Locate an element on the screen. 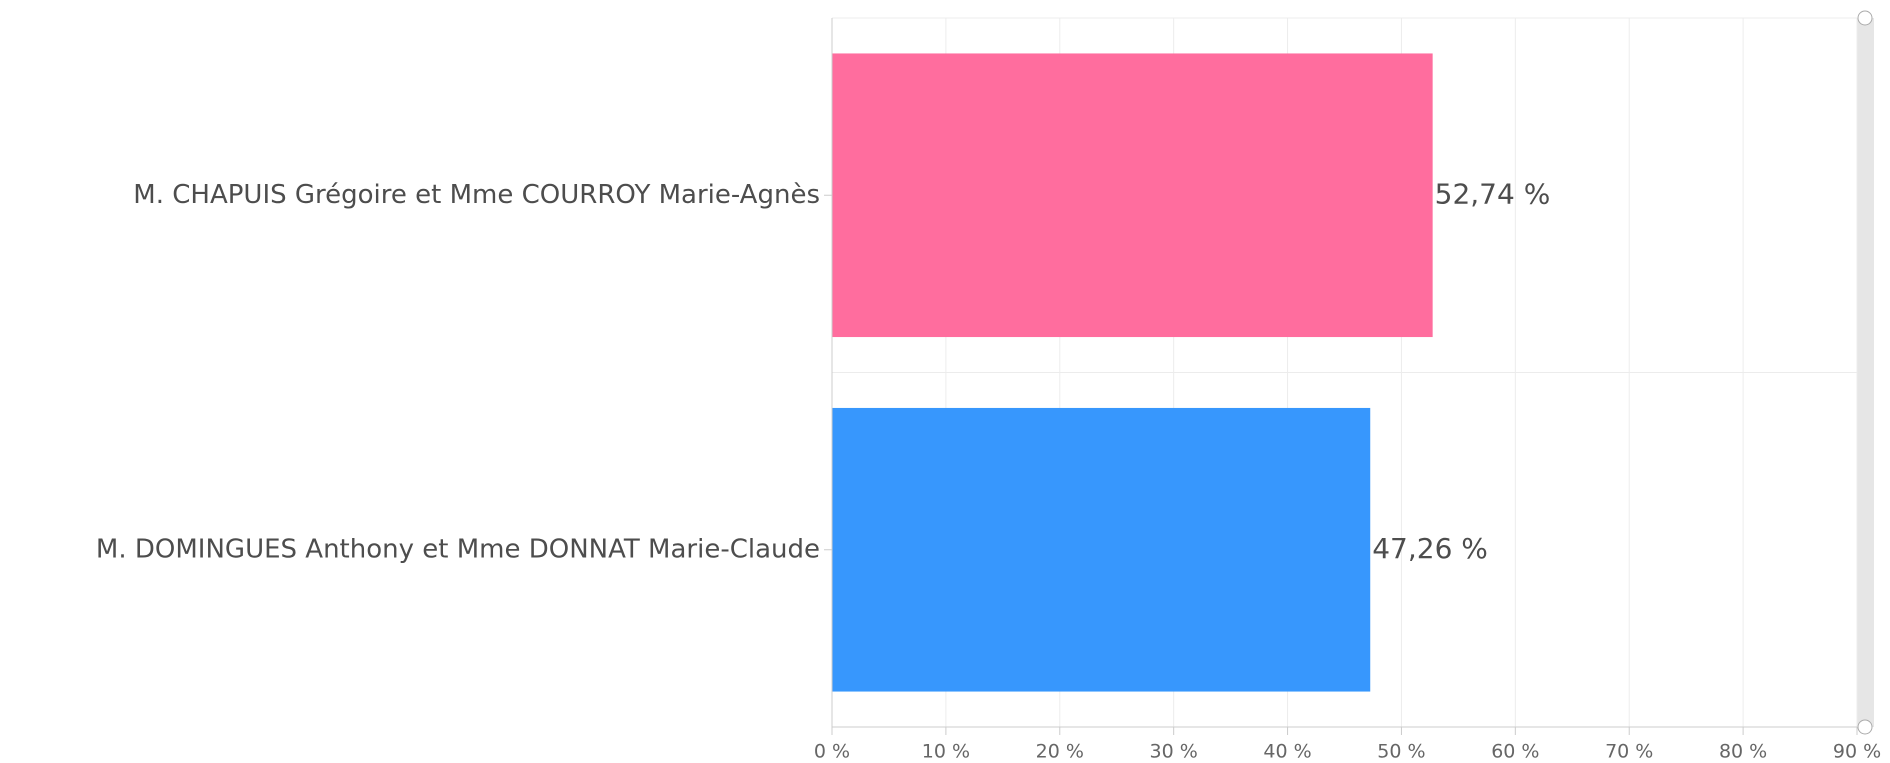 Image resolution: width=1890 pixels, height=763 pixels. x-tick-label: 90 % is located at coordinates (1857, 752).